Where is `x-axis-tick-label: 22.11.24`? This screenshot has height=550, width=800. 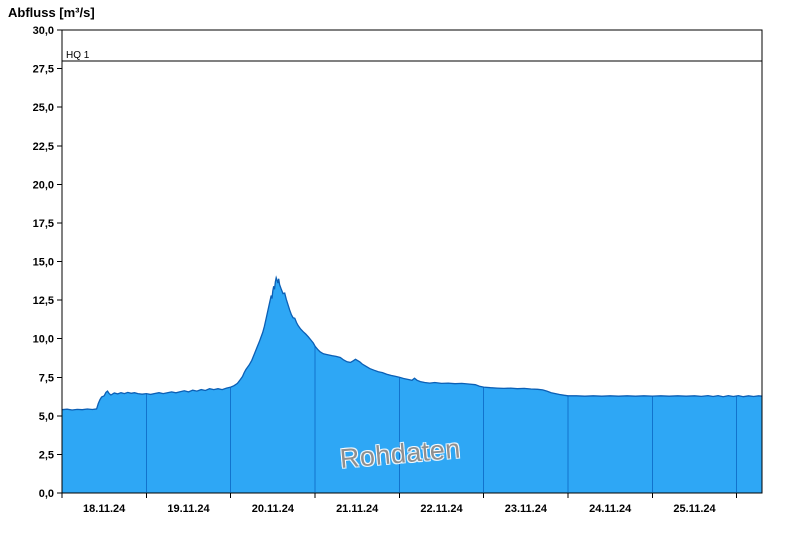
x-axis-tick-label: 22.11.24 is located at coordinates (441, 509).